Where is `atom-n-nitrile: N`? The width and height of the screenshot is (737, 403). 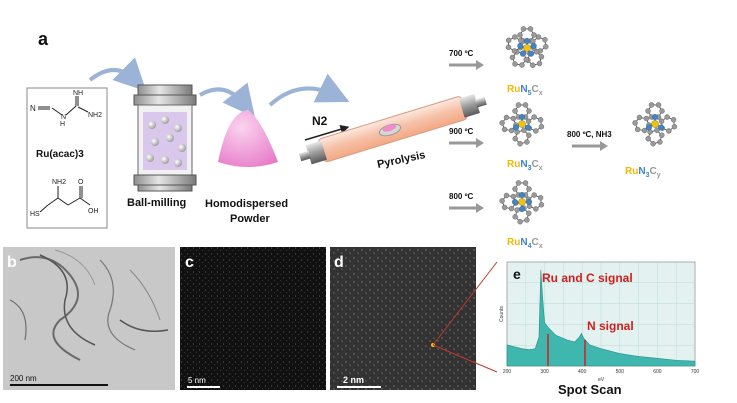
atom-n-nitrile: N is located at coordinates (33, 108).